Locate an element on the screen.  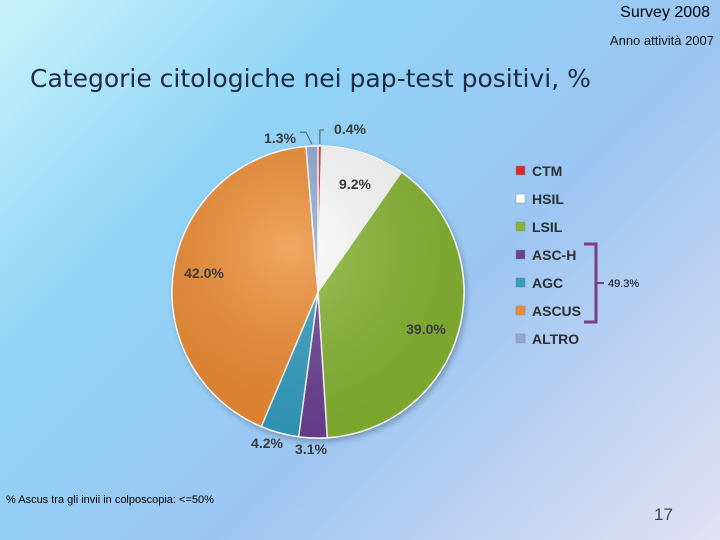
pie-label-asc-h: 3.1% is located at coordinates (311, 449).